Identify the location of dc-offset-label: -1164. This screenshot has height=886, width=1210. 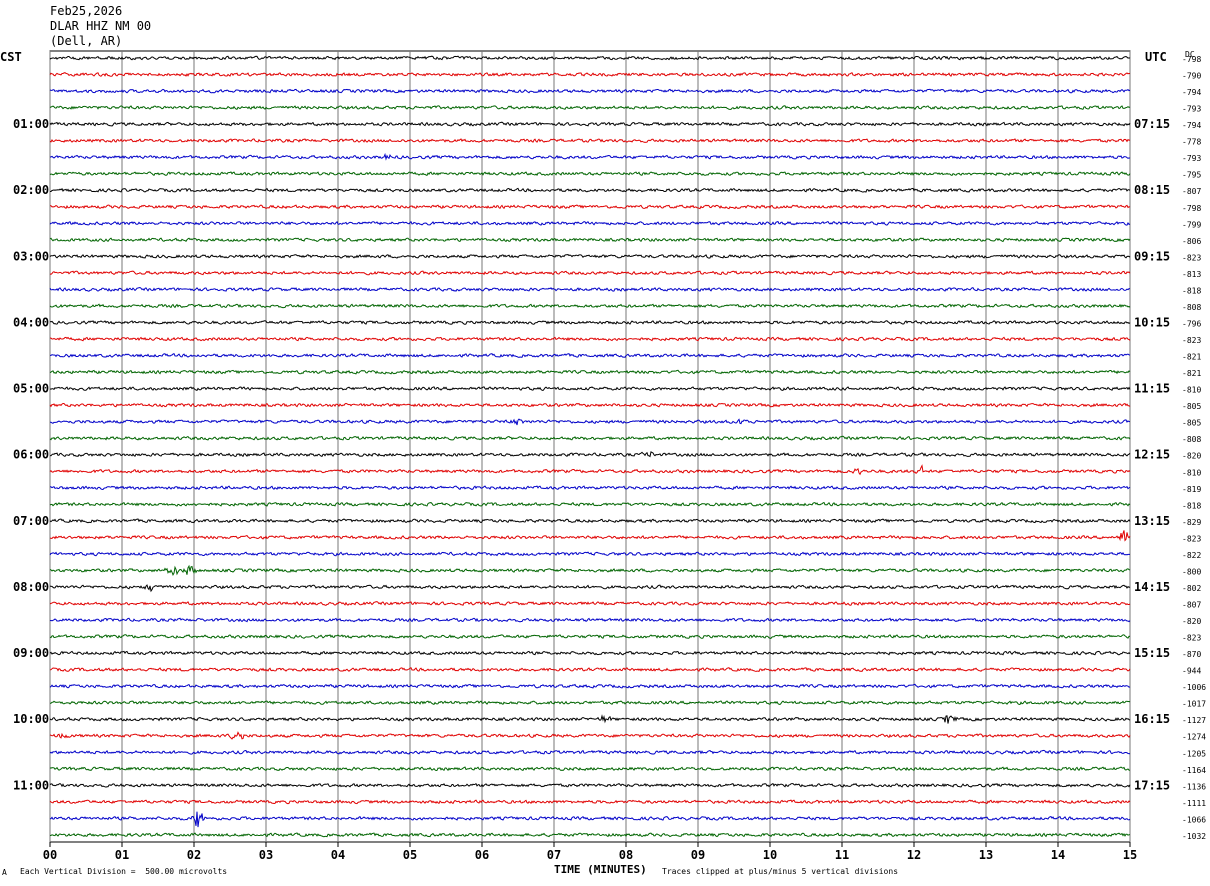
(1194, 770).